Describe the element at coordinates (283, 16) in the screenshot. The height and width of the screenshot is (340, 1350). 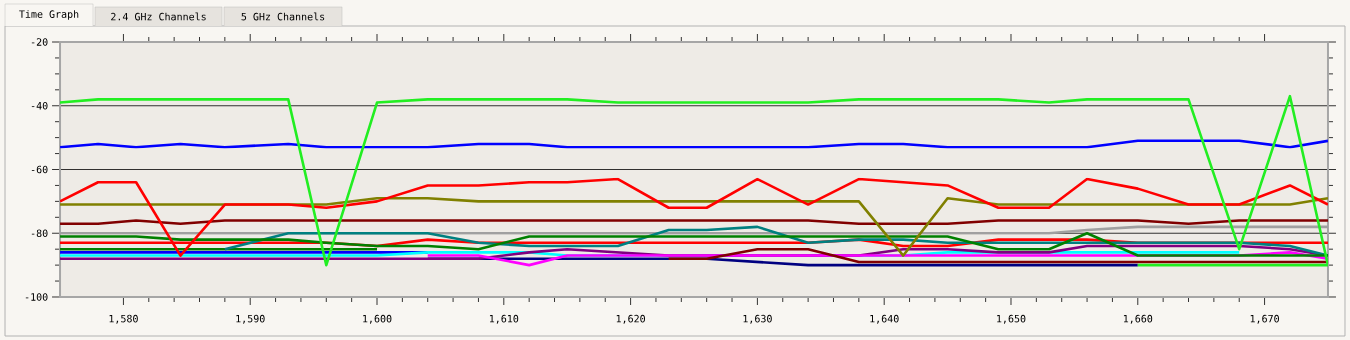
I see `text: 5 GHz Channels` at that location.